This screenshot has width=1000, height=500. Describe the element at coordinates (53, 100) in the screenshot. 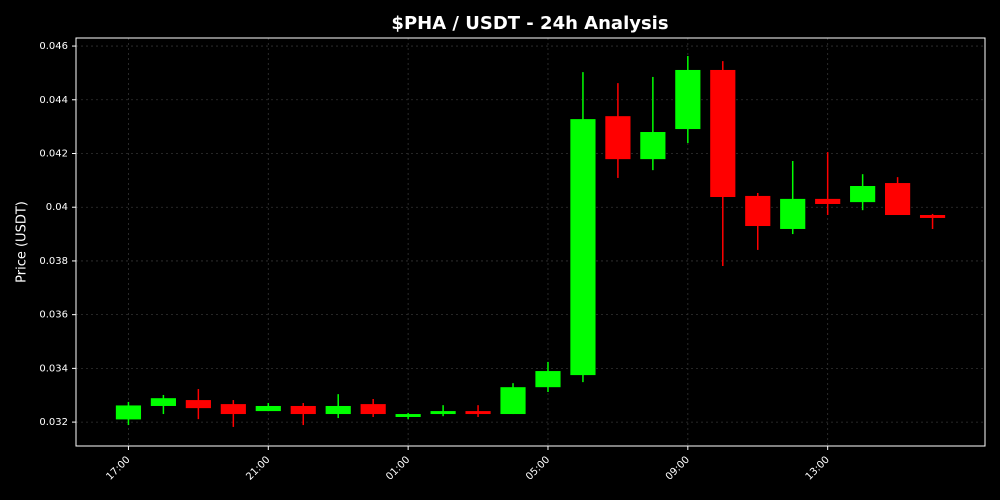

I see `y-tick-label: 0.044` at that location.